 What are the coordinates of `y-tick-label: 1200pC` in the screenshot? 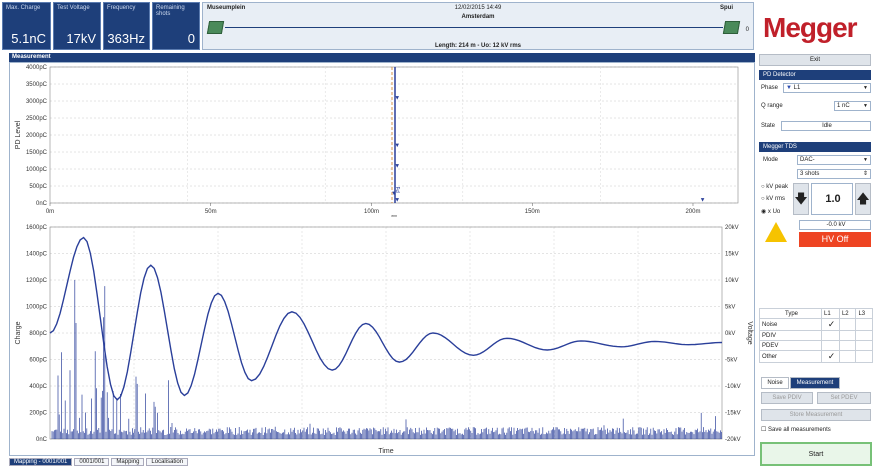 It's located at (37, 281).